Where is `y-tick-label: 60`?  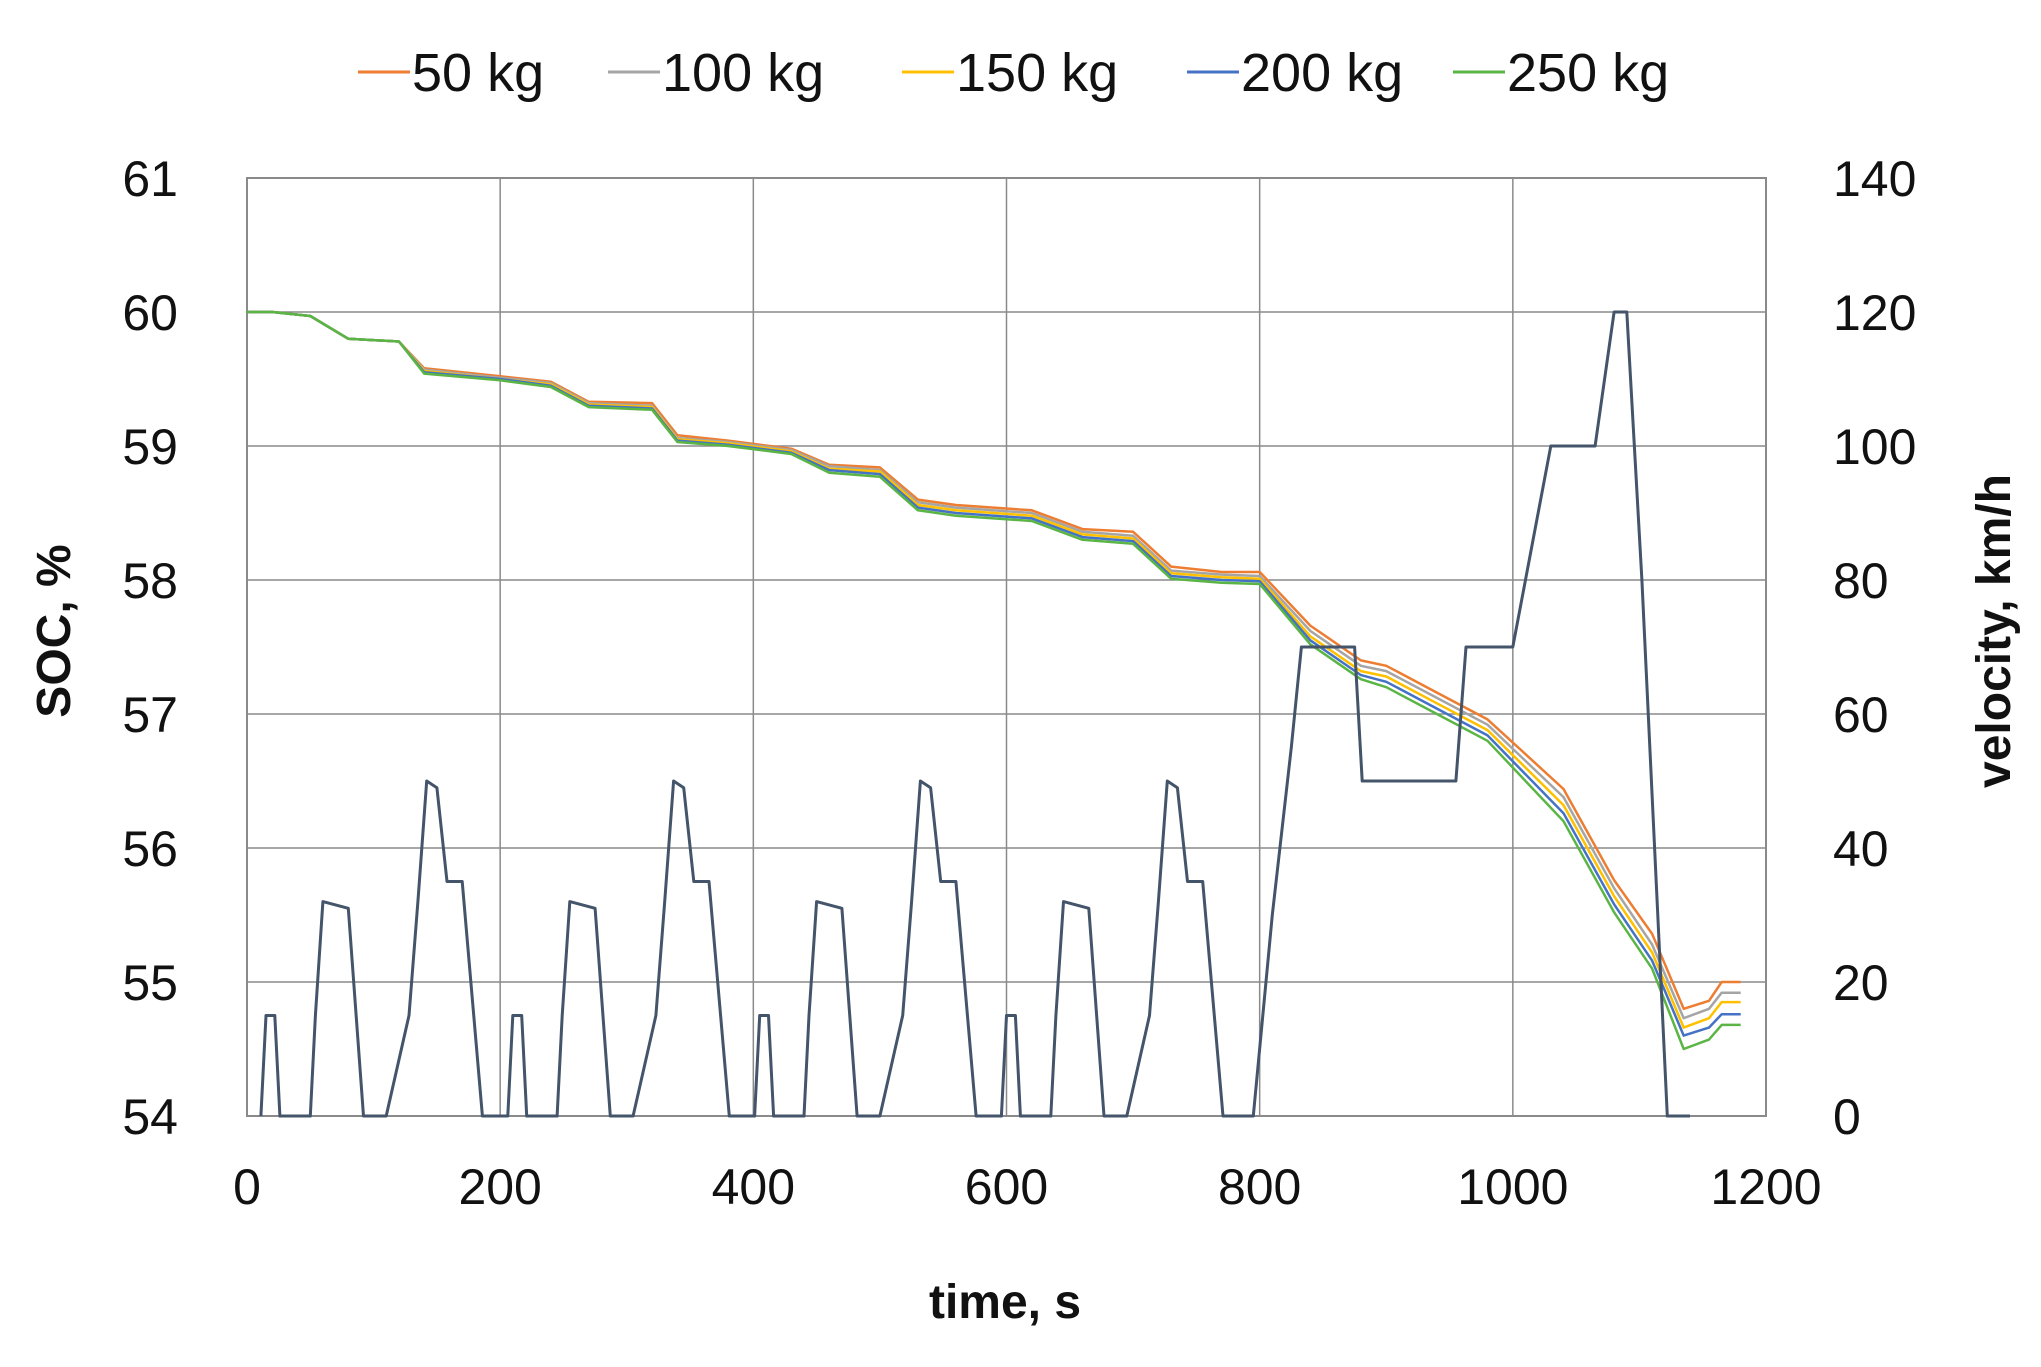
y-tick-label: 60 is located at coordinates (150, 313).